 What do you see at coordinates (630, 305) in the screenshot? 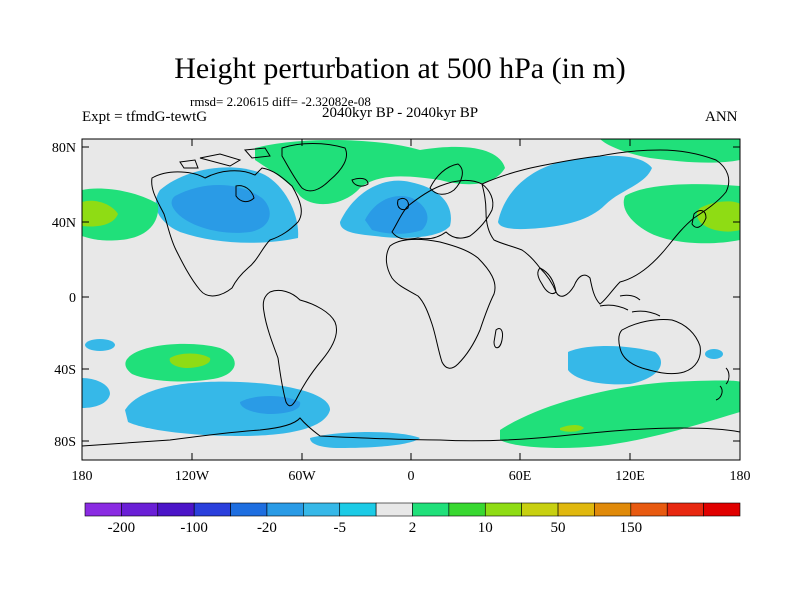
I see `coast-indonesia` at bounding box center [630, 305].